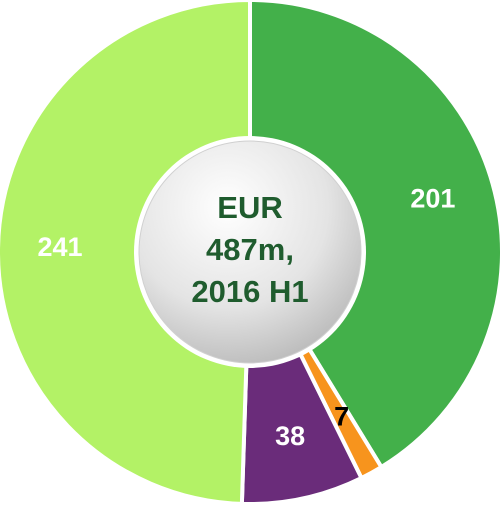 This screenshot has width=501, height=508. What do you see at coordinates (432, 199) in the screenshot?
I see `data-label: 201` at bounding box center [432, 199].